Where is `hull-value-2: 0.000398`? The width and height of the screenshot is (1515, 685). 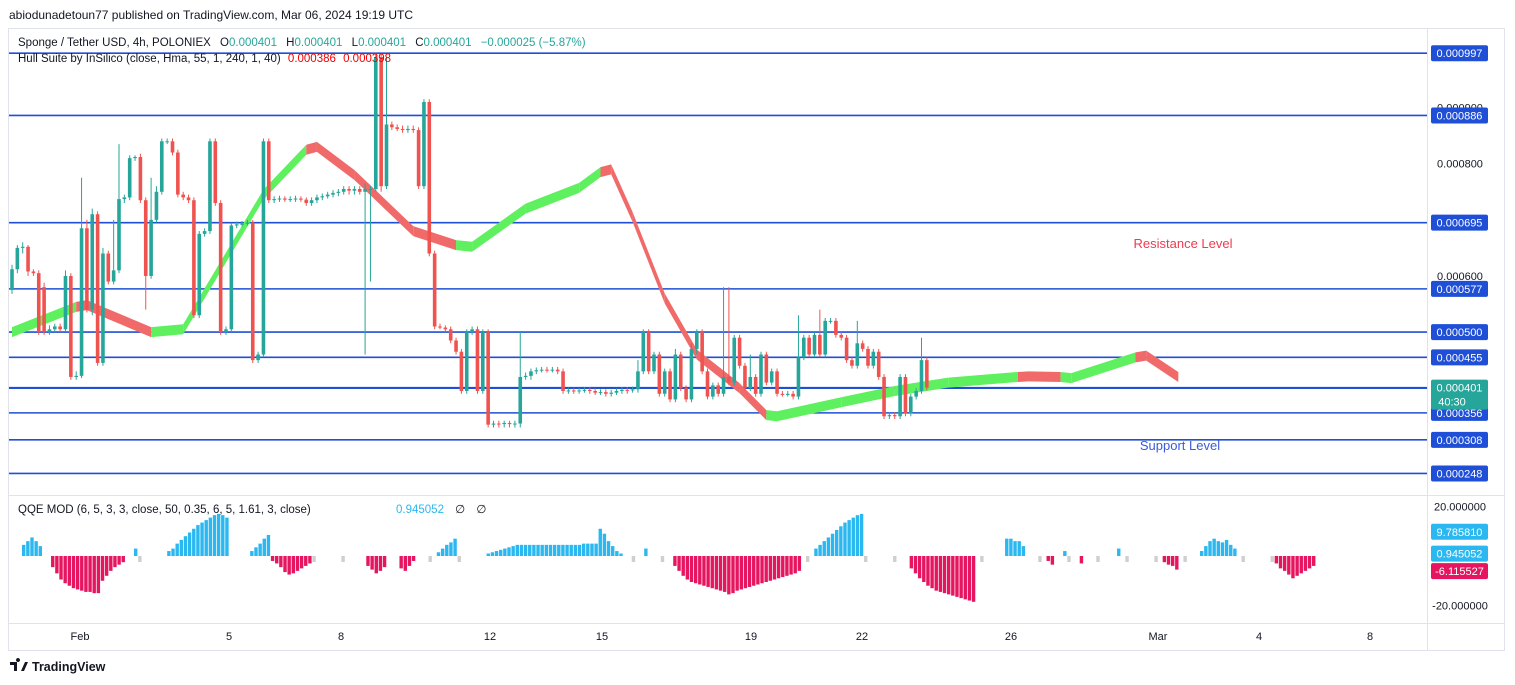 hull-value-2: 0.000398 is located at coordinates (367, 59).